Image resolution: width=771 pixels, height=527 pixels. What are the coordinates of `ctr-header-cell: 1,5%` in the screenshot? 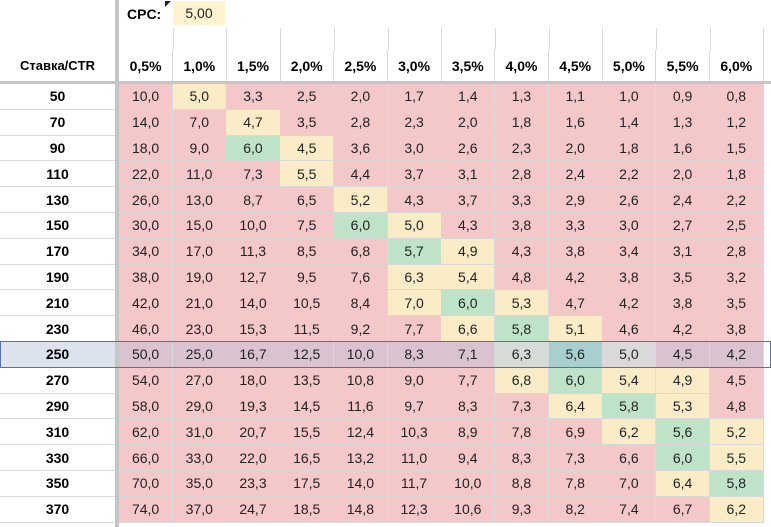 It's located at (253, 66).